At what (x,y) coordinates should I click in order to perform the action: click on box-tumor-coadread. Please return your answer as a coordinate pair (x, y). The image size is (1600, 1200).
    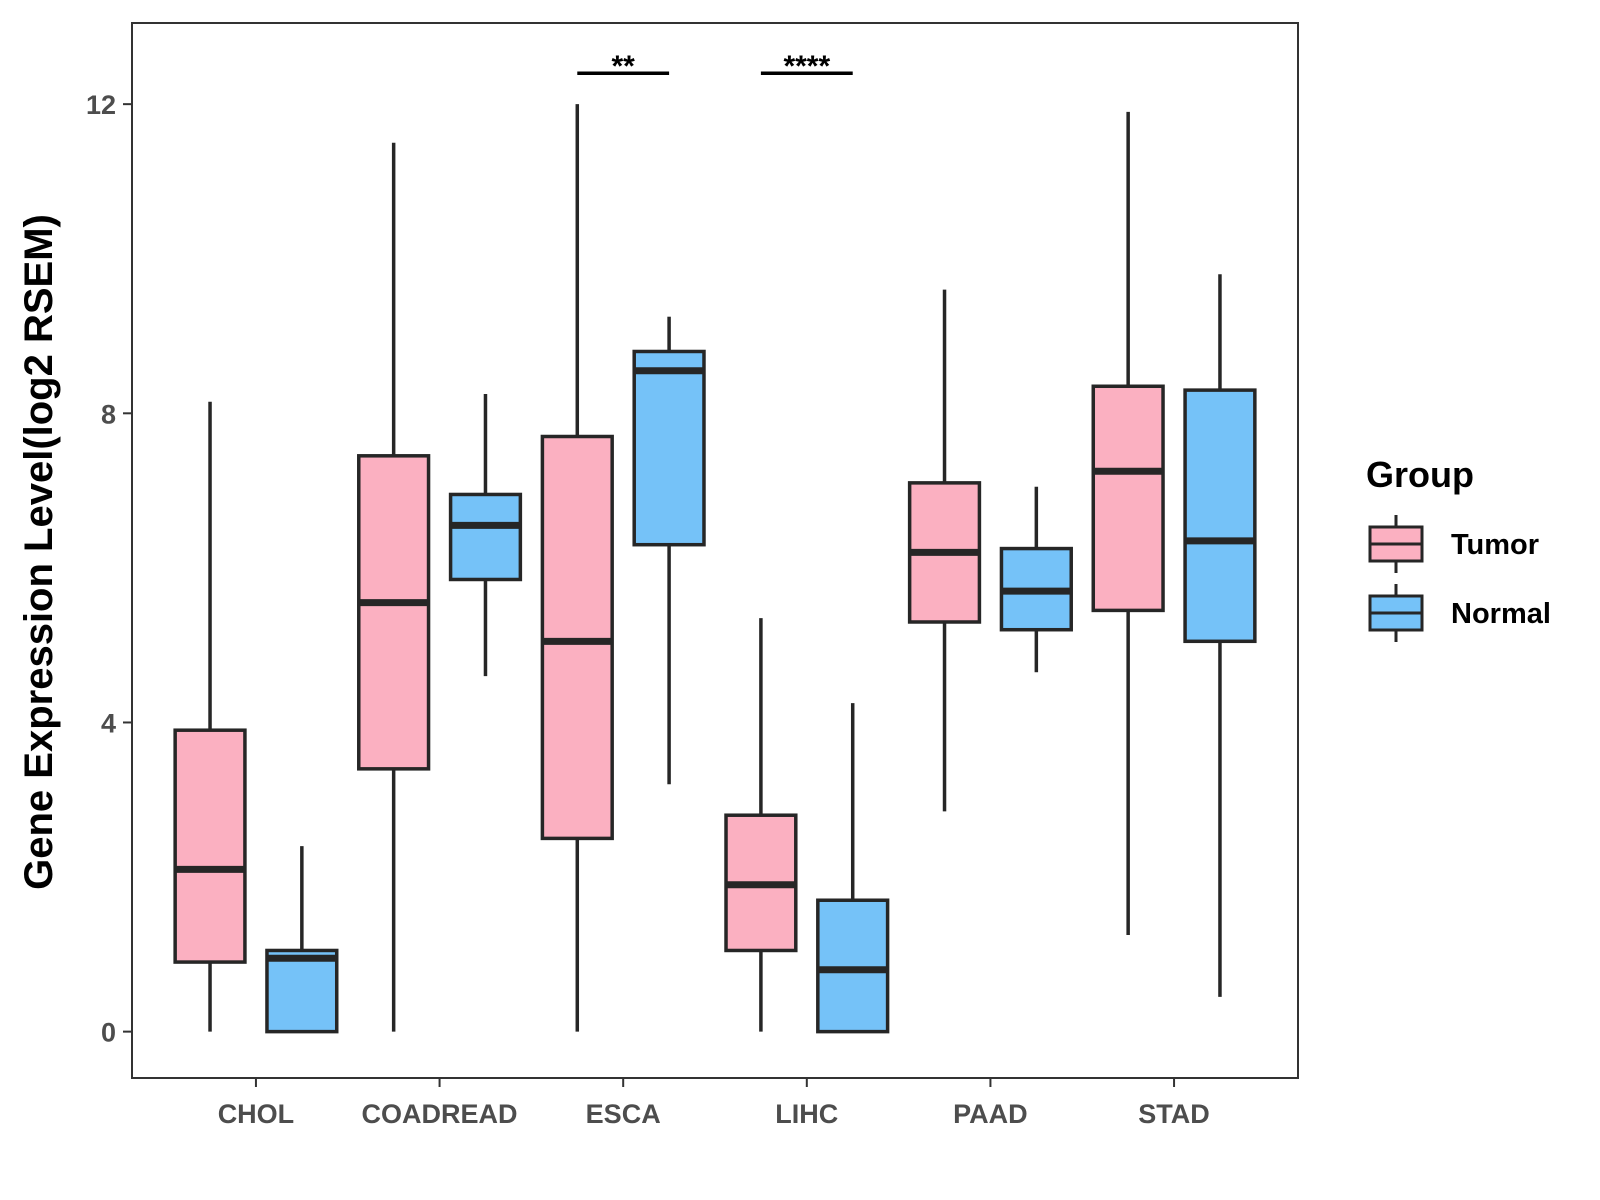
    Looking at the image, I should click on (394, 587).